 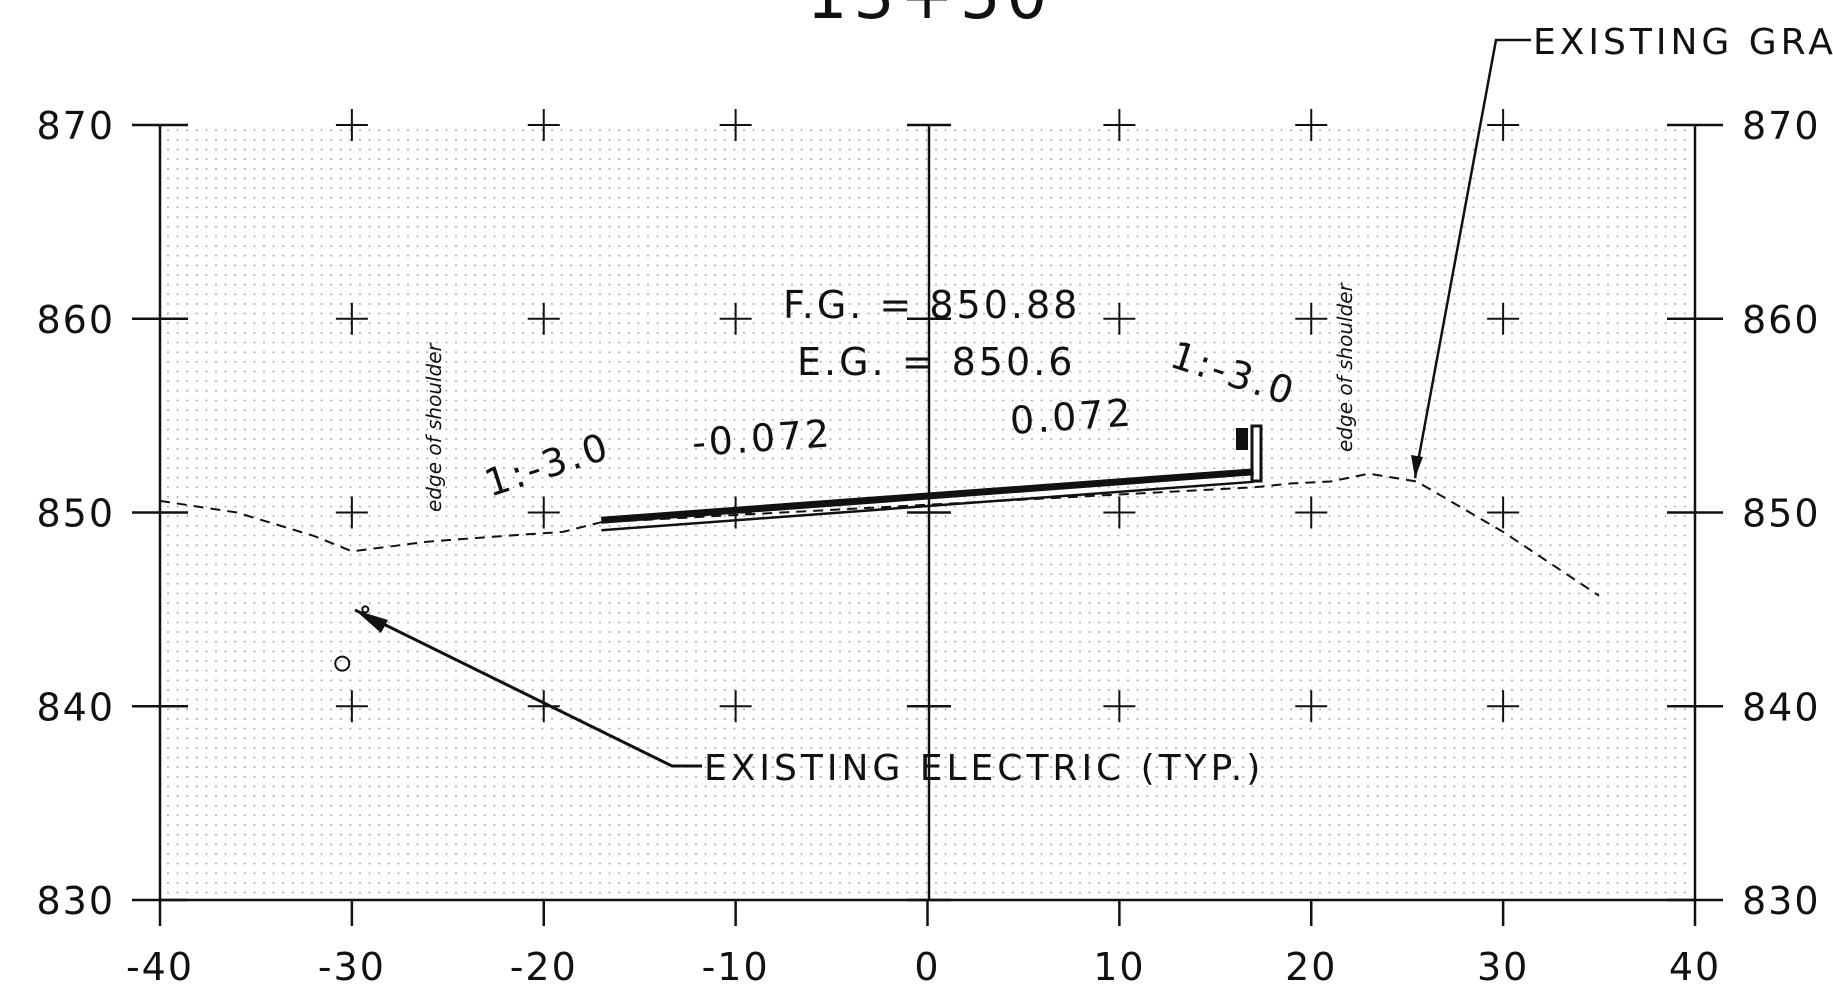 I want to click on left-edge-of-shoulder-label: edge of shoulder, so click(x=434, y=426).